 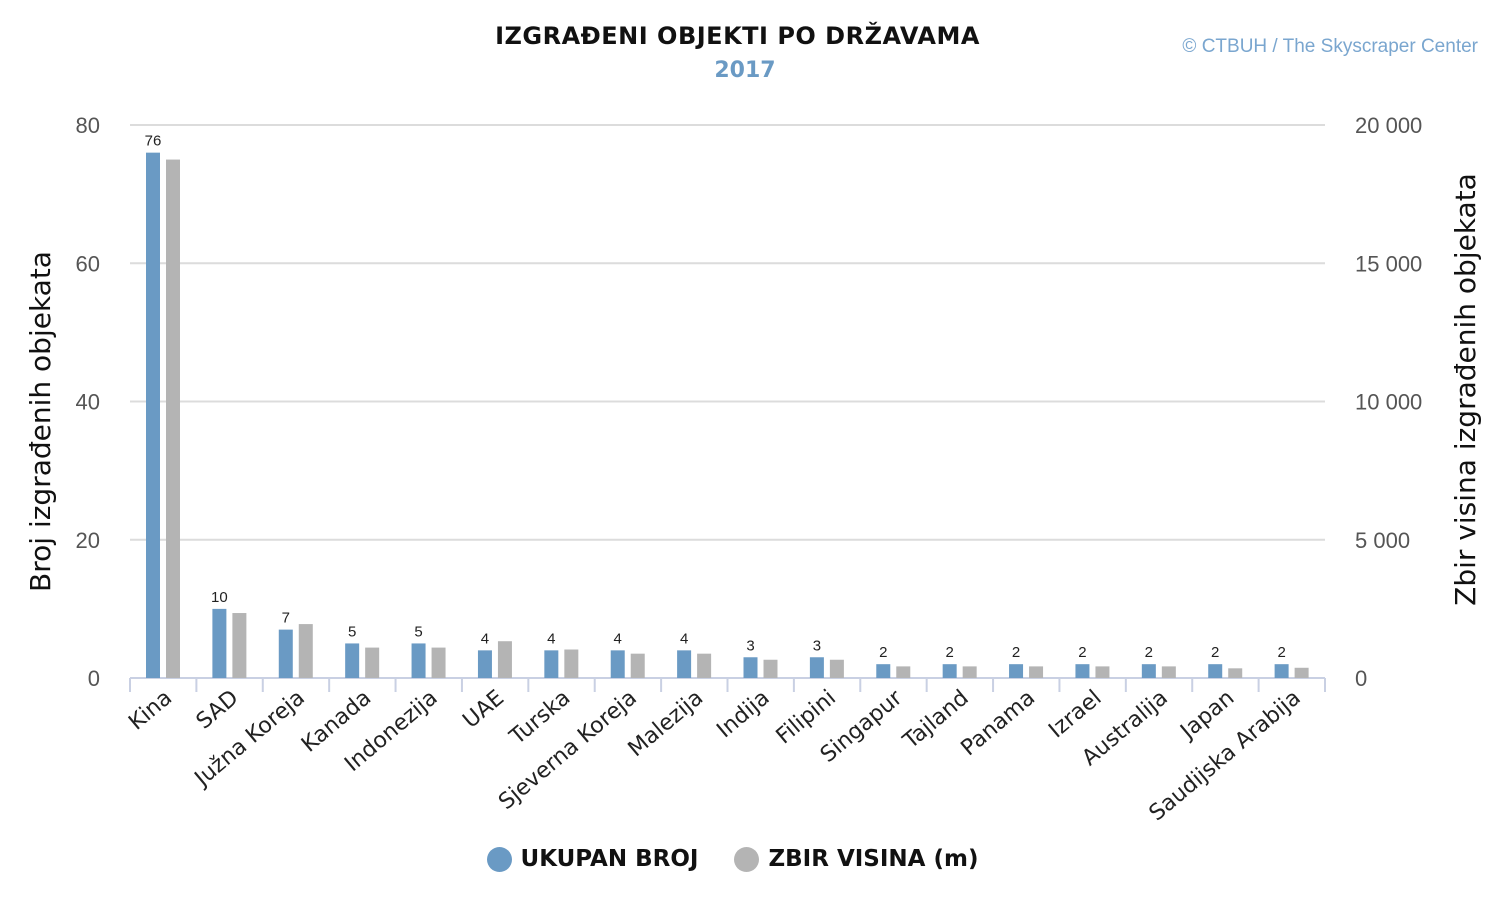 What do you see at coordinates (1382, 540) in the screenshot?
I see `y2-tick-label: 5 000` at bounding box center [1382, 540].